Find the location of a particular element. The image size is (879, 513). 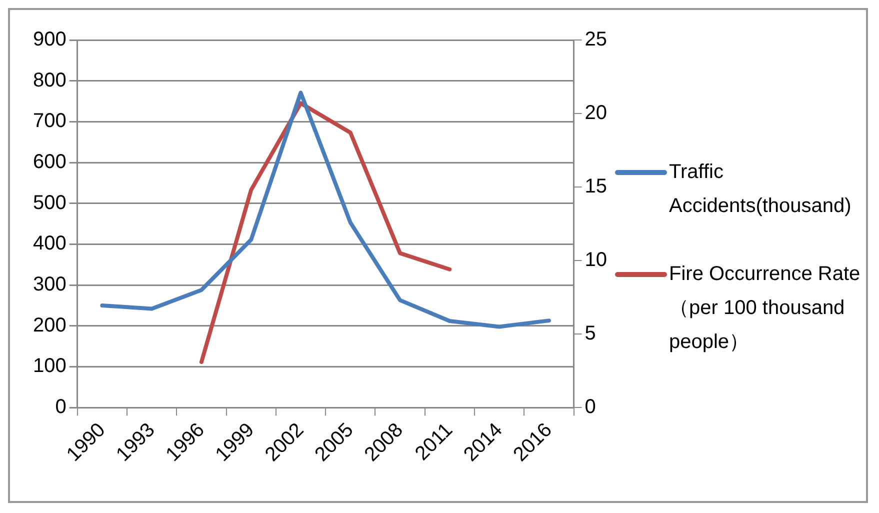

y2-tick-label: 0 is located at coordinates (590, 407).